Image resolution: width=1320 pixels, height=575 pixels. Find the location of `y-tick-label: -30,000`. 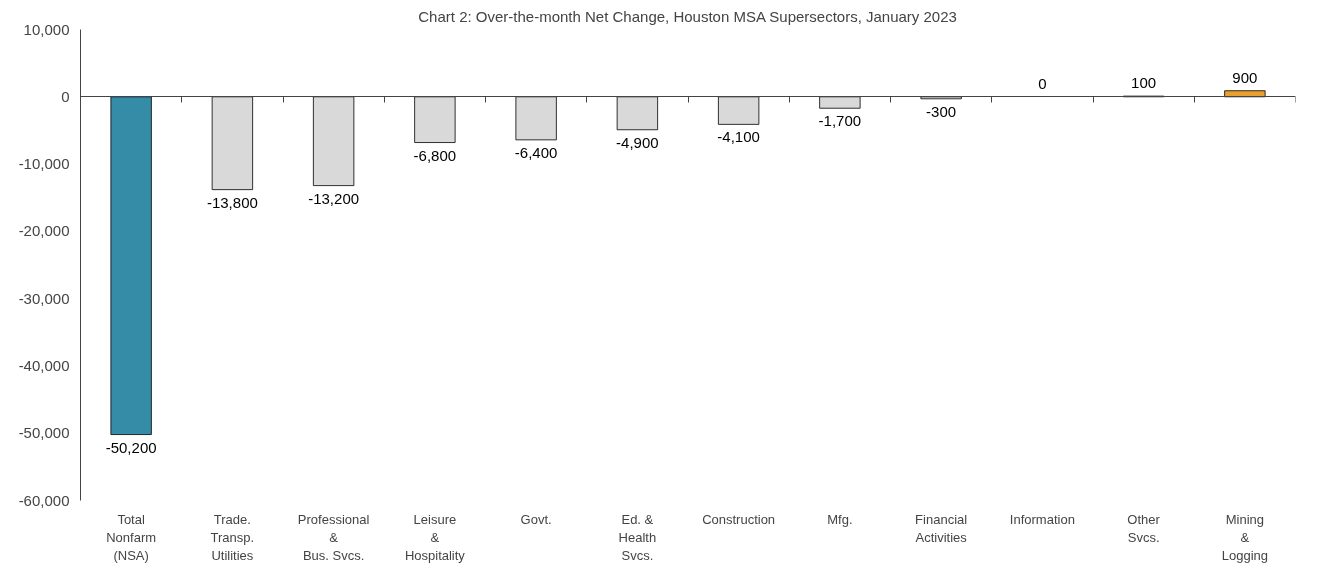

y-tick-label: -30,000 is located at coordinates (44, 298).